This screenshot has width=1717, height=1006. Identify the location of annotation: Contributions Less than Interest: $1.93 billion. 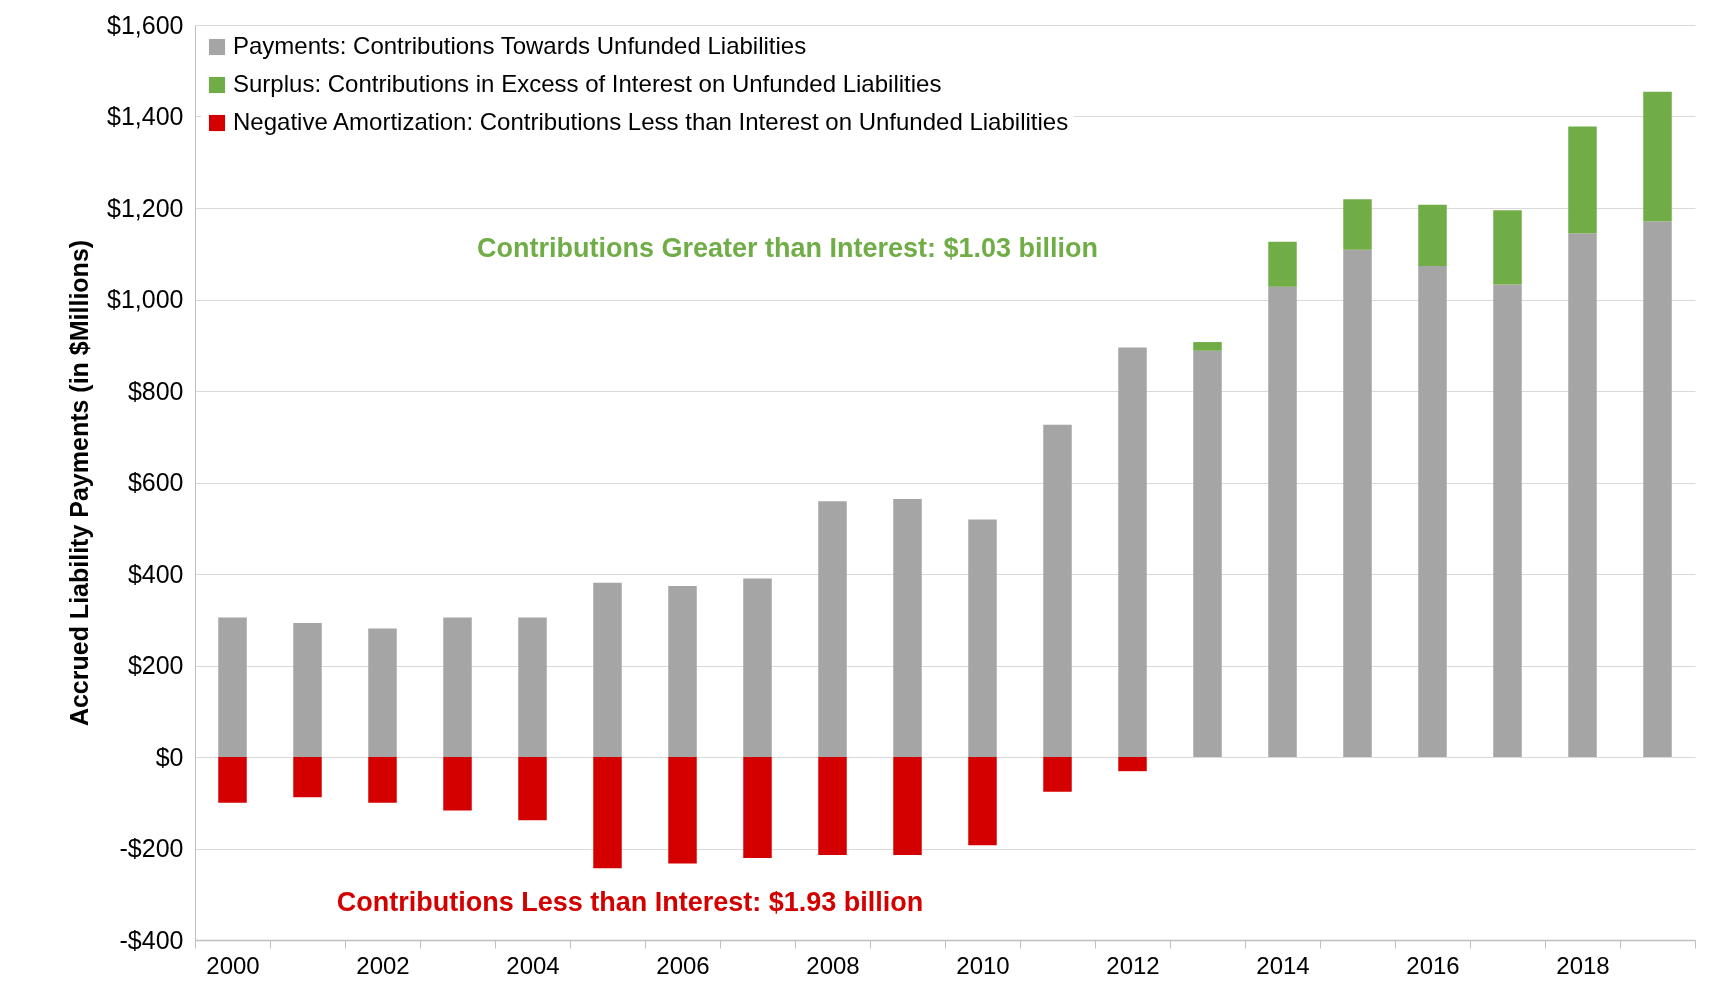
(630, 902).